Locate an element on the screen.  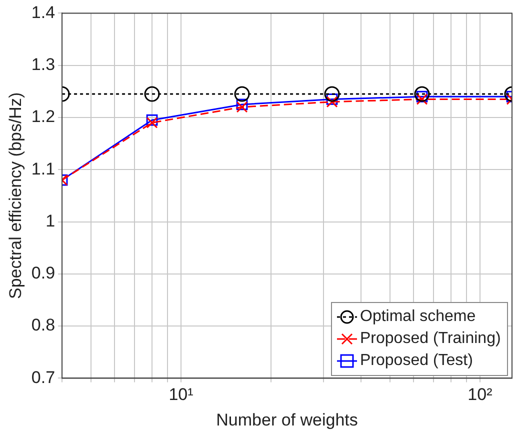
y-tick-label: 1 is located at coordinates (51, 220).